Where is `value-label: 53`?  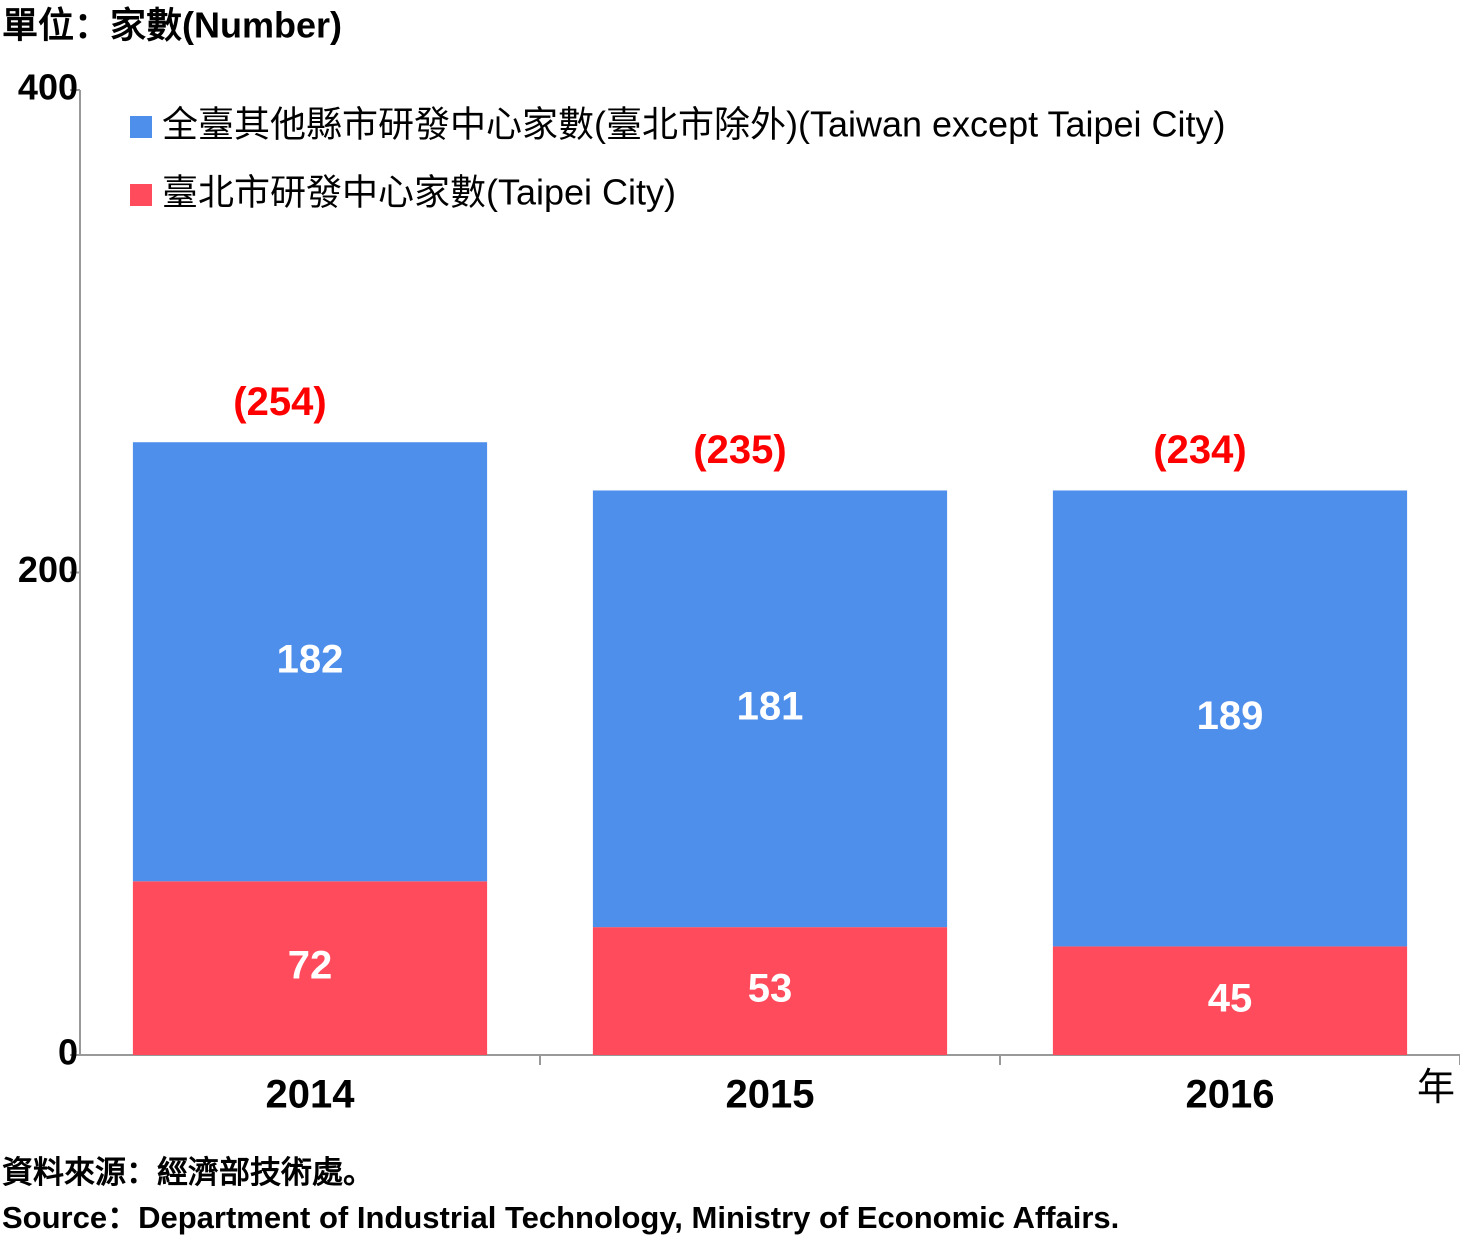
value-label: 53 is located at coordinates (770, 989).